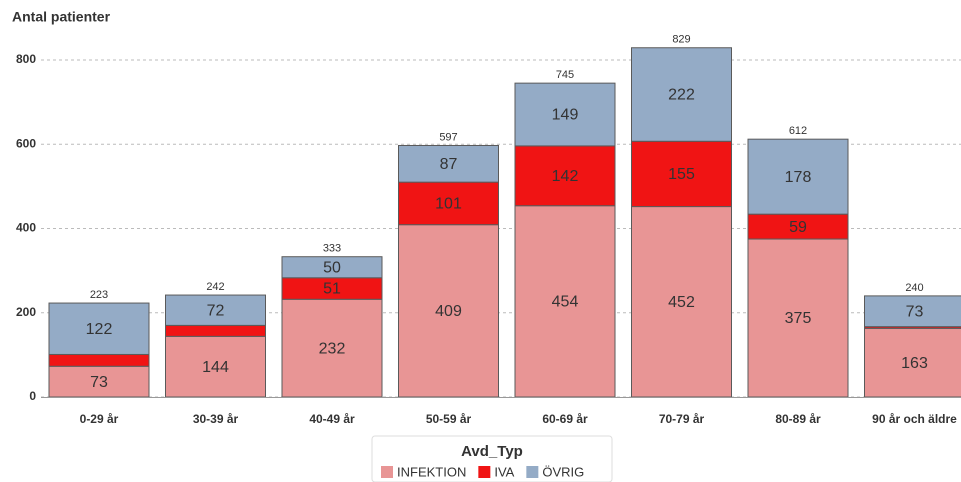 The height and width of the screenshot is (482, 961). I want to click on total-label: 597, so click(448, 137).